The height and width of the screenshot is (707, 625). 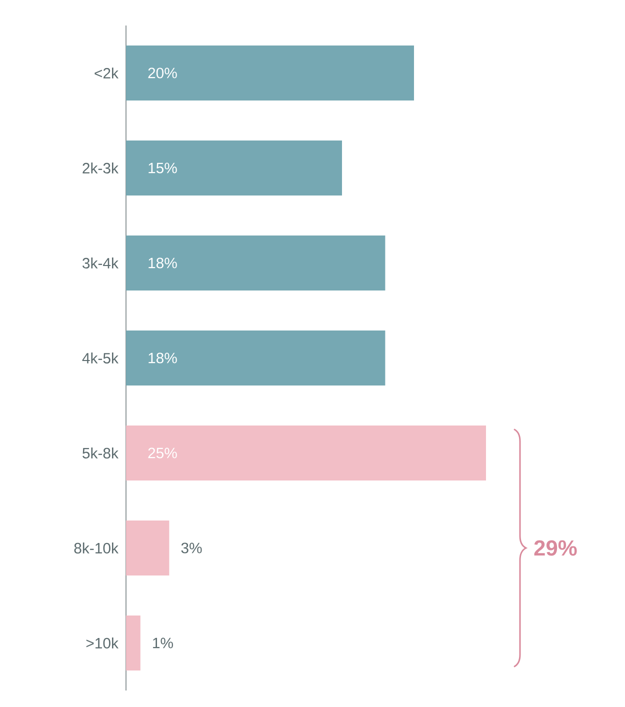 What do you see at coordinates (100, 358) in the screenshot?
I see `y-tick-label: 4k-5k` at bounding box center [100, 358].